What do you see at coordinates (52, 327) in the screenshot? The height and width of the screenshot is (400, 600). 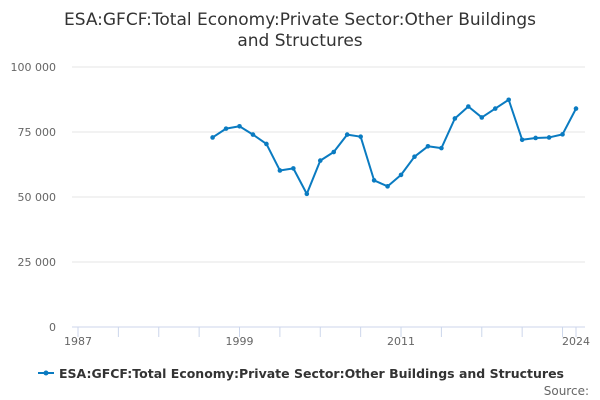 I see `y-tick-label: 0` at bounding box center [52, 327].